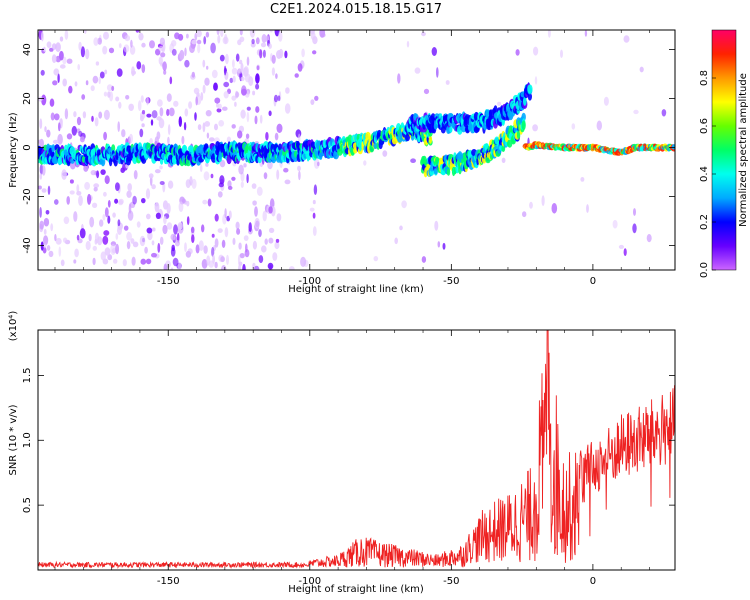 This screenshot has width=750, height=600. Describe the element at coordinates (27, 196) in the screenshot. I see `y-tick-label: -20` at that location.